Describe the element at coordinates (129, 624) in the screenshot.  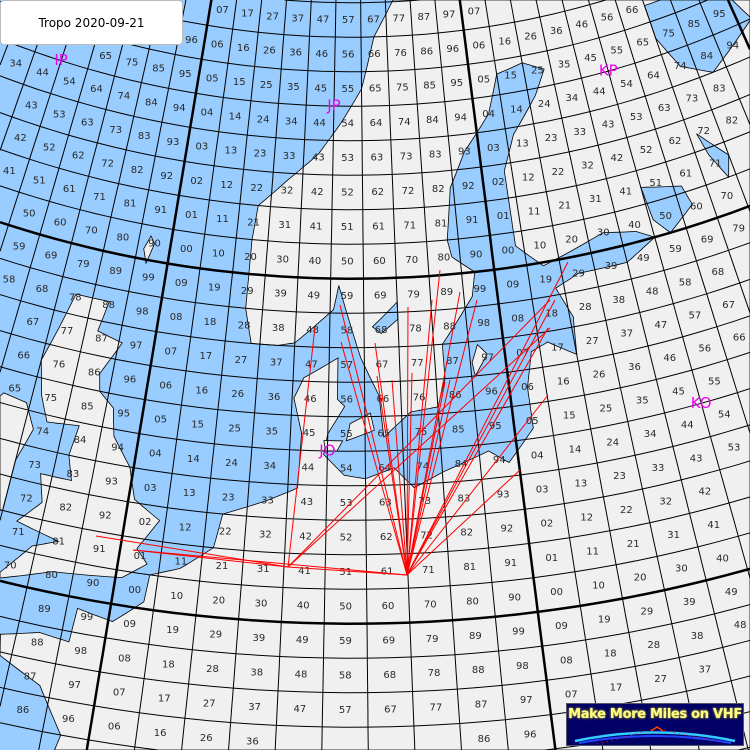
I see `square-label-JN09: 09` at that location.